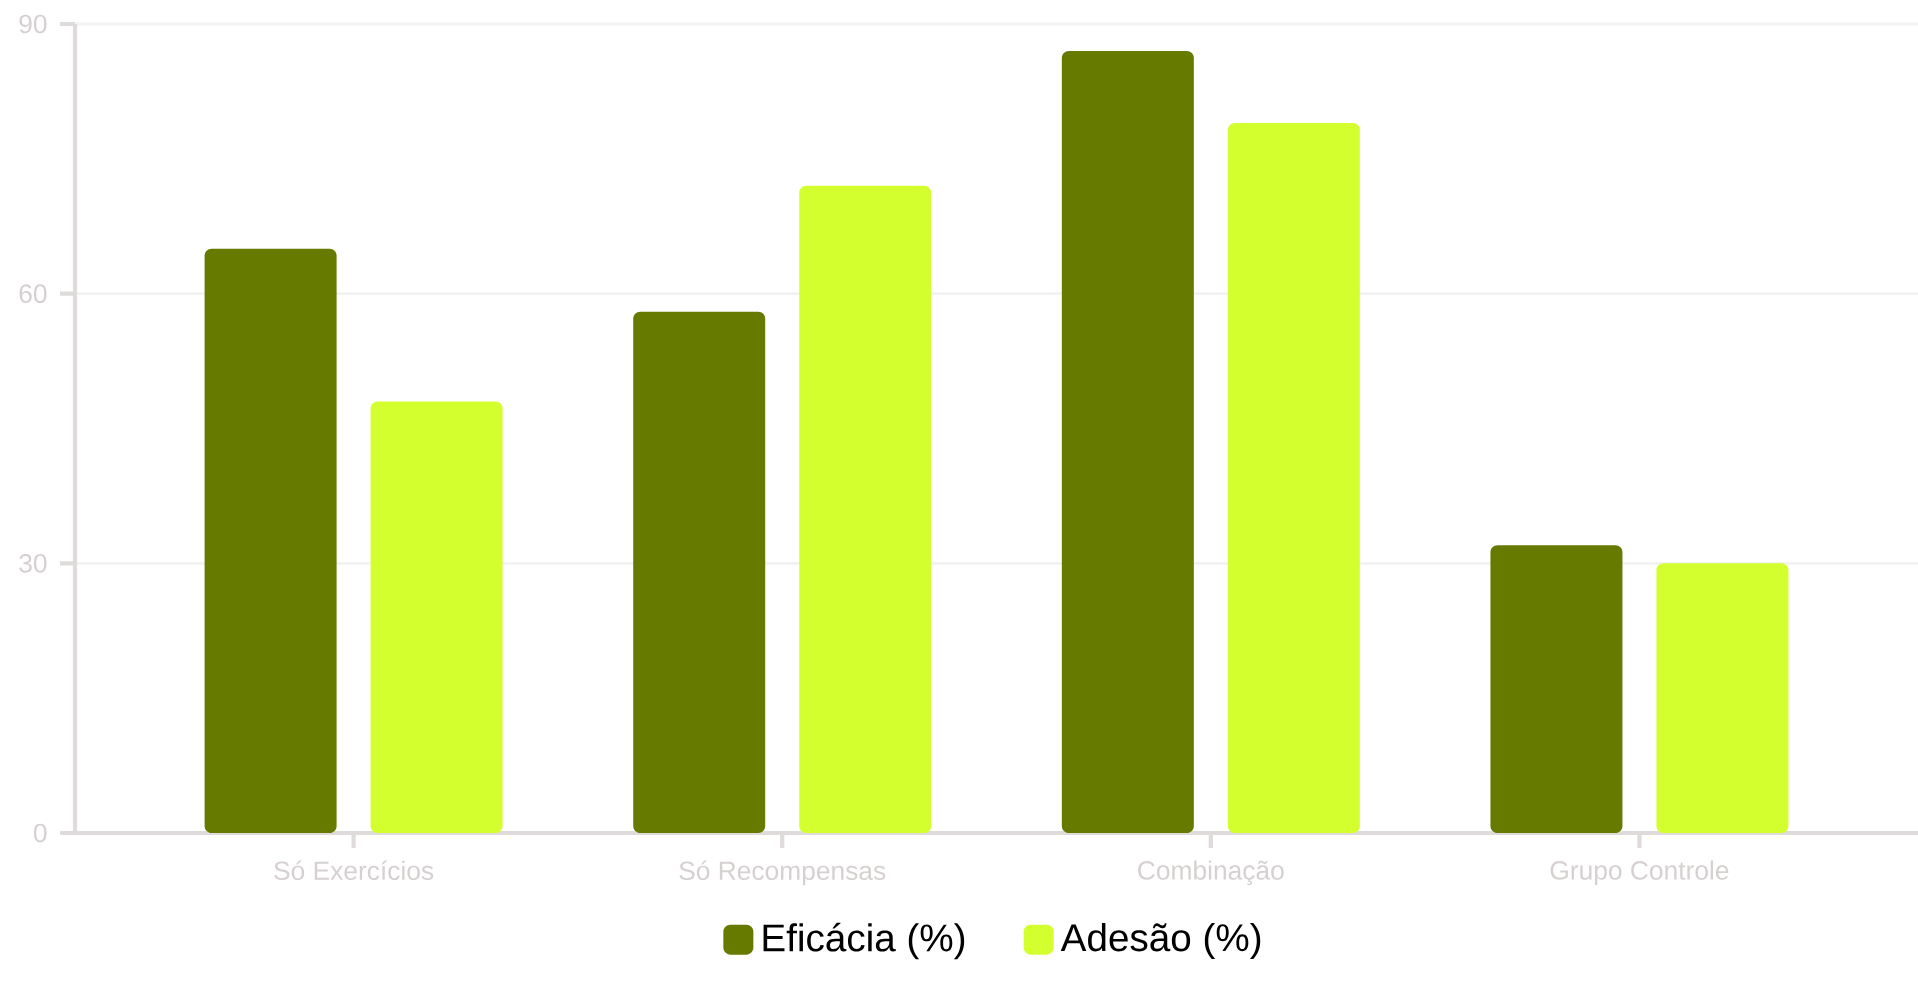  Describe the element at coordinates (1160, 941) in the screenshot. I see `legend-label: Adesão (%)` at that location.